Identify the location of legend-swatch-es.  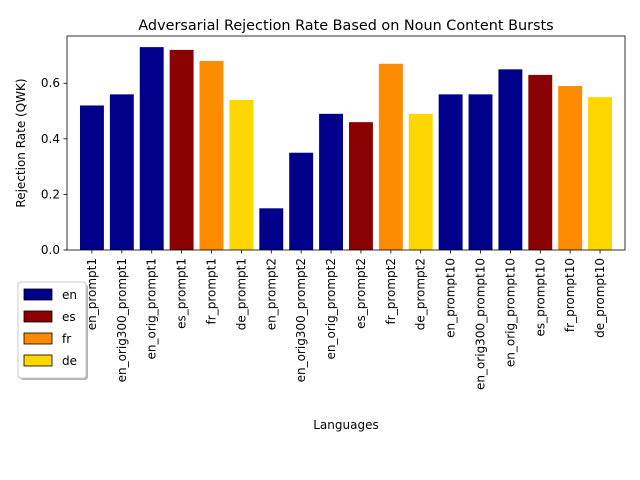
(38, 316).